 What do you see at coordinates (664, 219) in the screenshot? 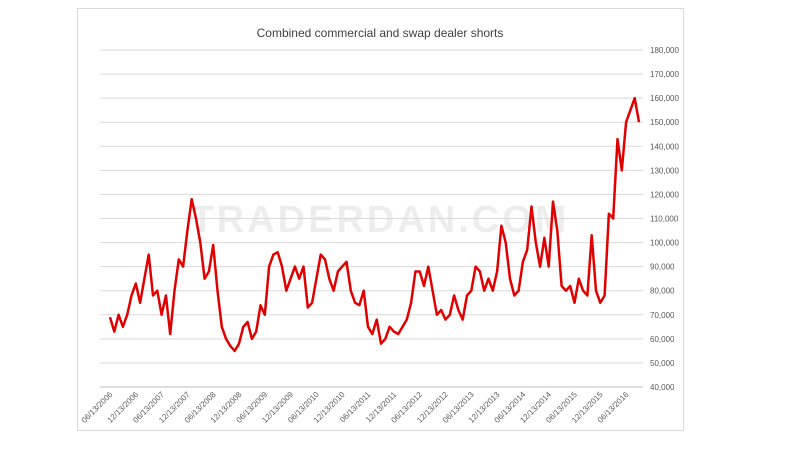
I see `y-tick-label: 110,000` at bounding box center [664, 219].